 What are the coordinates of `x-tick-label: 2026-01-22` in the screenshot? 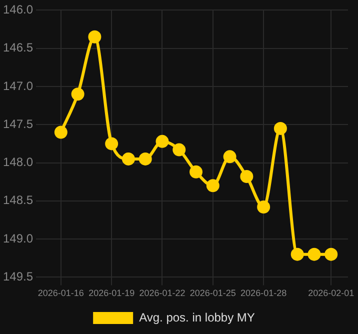 It's located at (162, 293).